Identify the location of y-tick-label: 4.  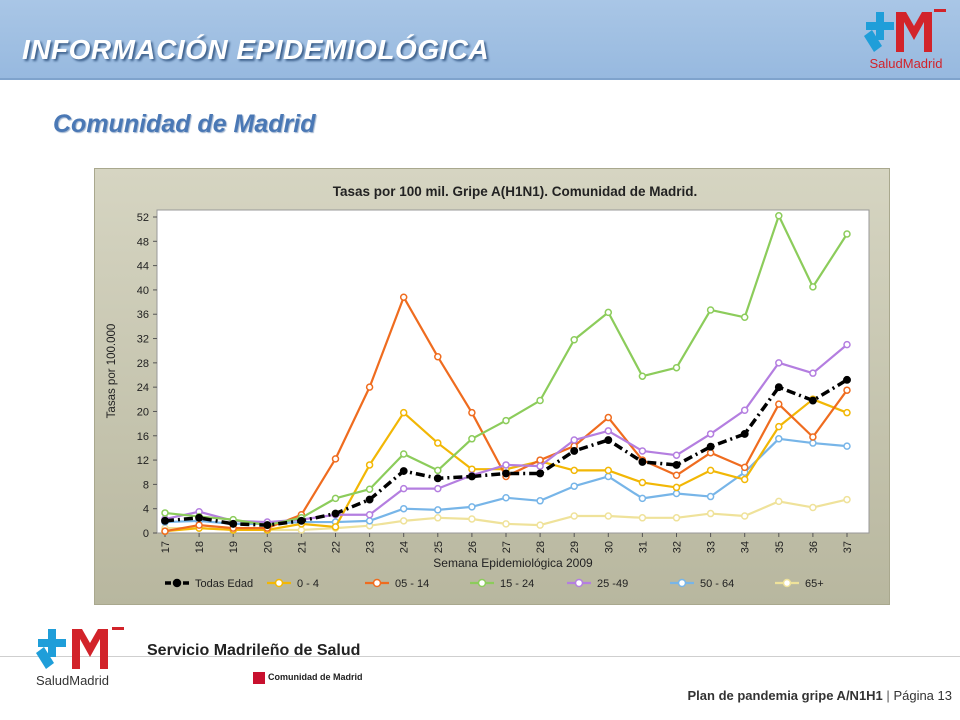
(146, 510).